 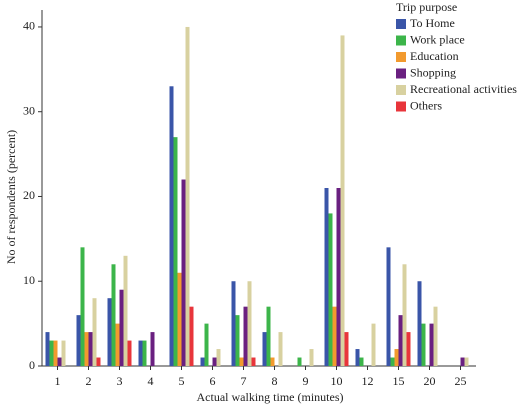 What do you see at coordinates (29, 110) in the screenshot?
I see `y-tick-label: 30` at bounding box center [29, 110].